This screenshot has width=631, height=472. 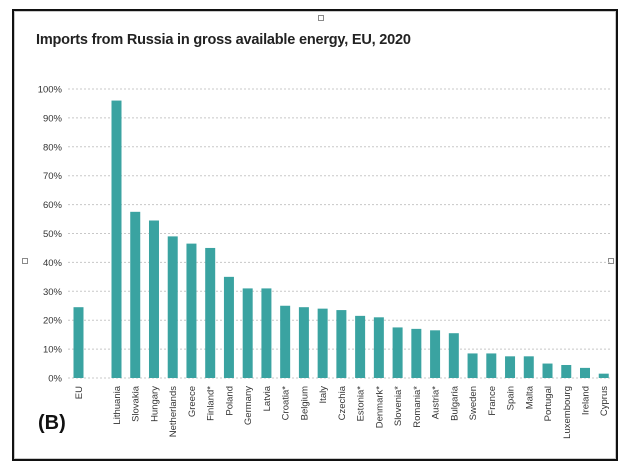 I want to click on y-tick-label: 10%, so click(x=53, y=350).